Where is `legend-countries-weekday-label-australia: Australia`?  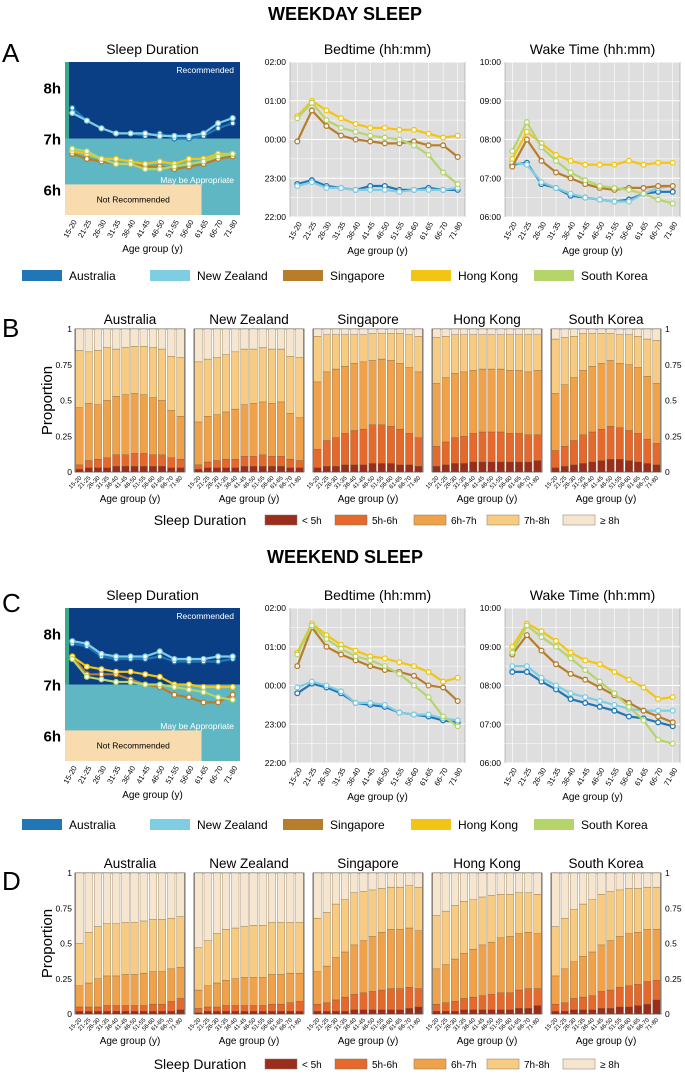
legend-countries-weekday-label-australia: Australia is located at coordinates (92, 276).